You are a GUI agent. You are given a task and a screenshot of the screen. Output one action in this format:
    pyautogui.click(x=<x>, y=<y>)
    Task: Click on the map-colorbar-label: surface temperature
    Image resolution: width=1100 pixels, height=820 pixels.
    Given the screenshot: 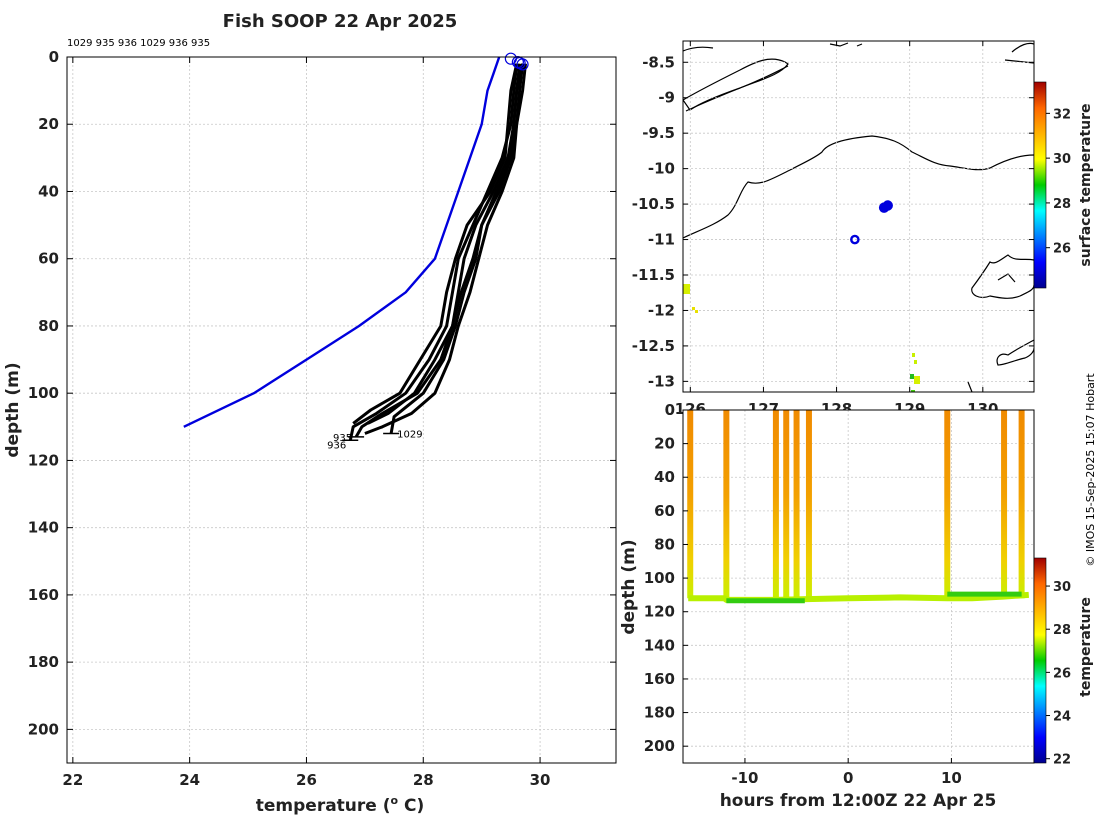 What is the action you would take?
    pyautogui.click(x=1086, y=184)
    